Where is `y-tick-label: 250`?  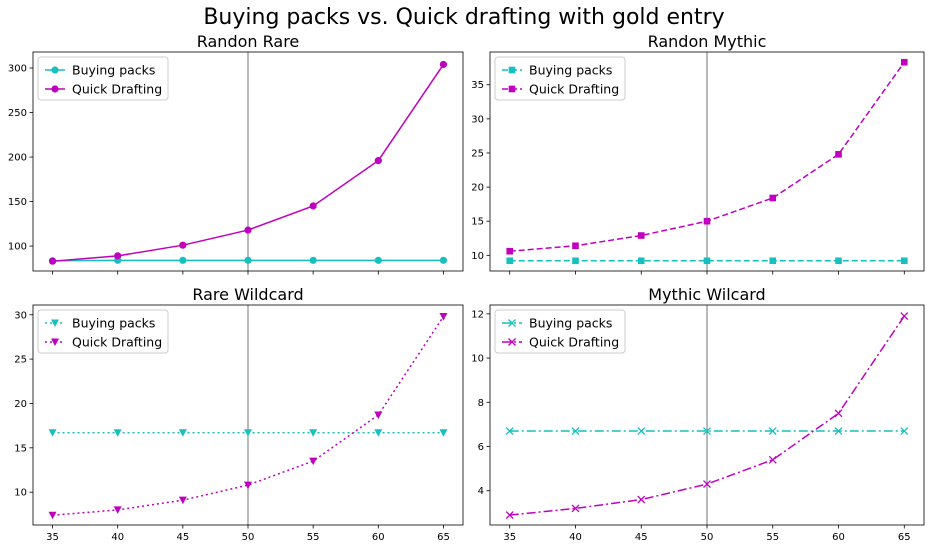 y-tick-label: 250 is located at coordinates (17, 113).